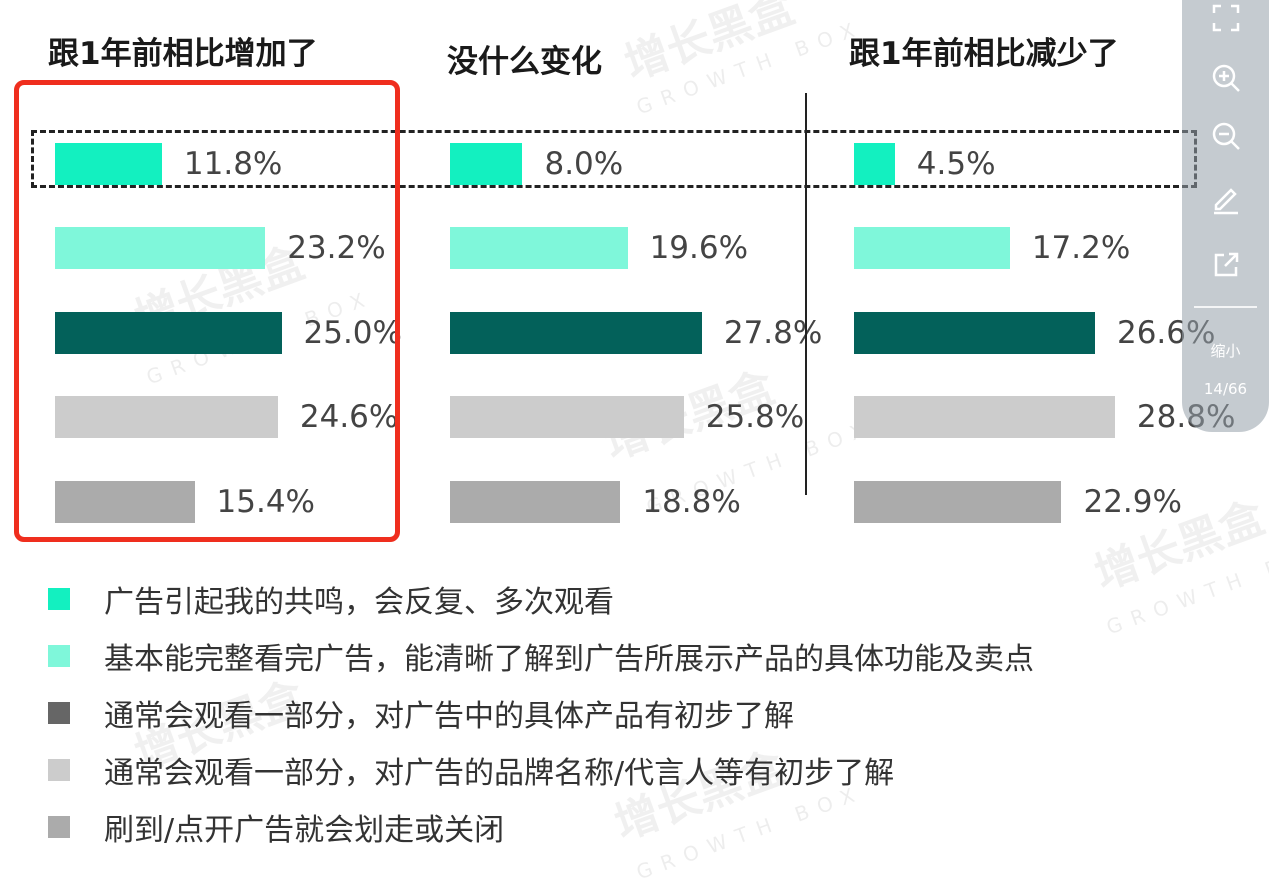 The width and height of the screenshot is (1269, 884). What do you see at coordinates (349, 417) in the screenshot?
I see `bar-value-label: 24.6%` at bounding box center [349, 417].